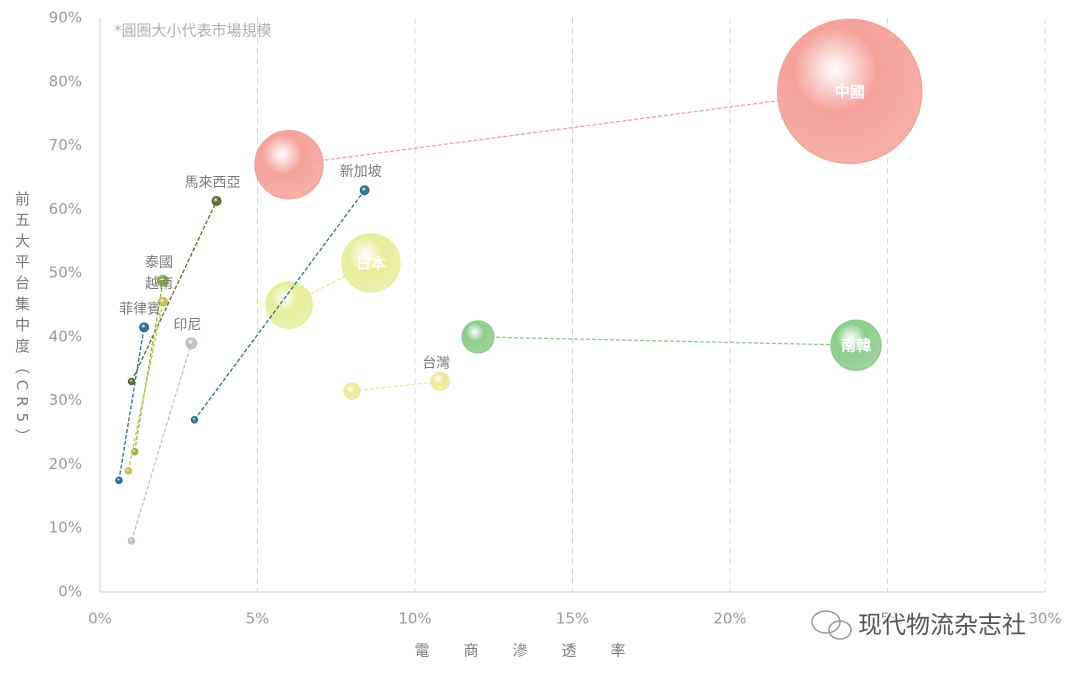 The height and width of the screenshot is (673, 1080). What do you see at coordinates (65, 81) in the screenshot?
I see `y-tick-label: 80%` at bounding box center [65, 81].